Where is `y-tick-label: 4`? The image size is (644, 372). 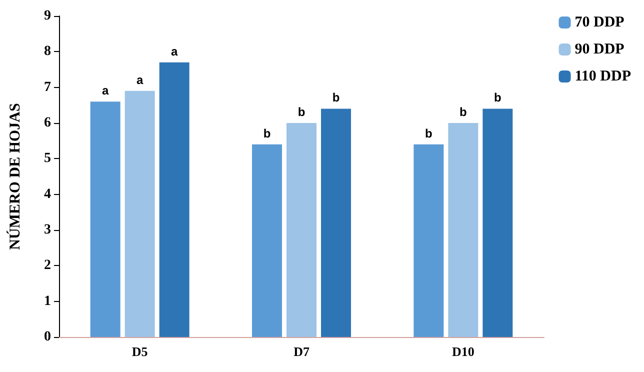 y-tick-label: 4 is located at coordinates (47, 194).